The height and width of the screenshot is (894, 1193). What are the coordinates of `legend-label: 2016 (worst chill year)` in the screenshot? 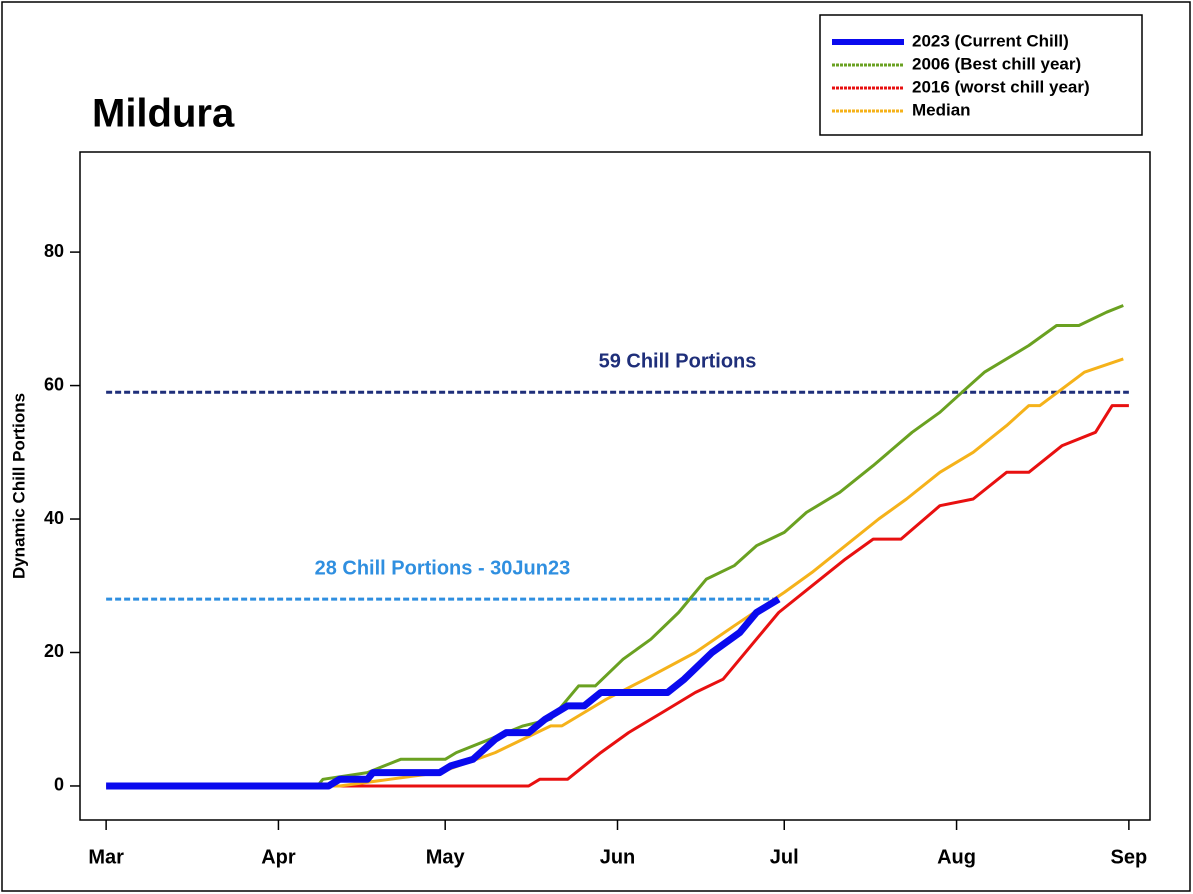 It's located at (1001, 86).